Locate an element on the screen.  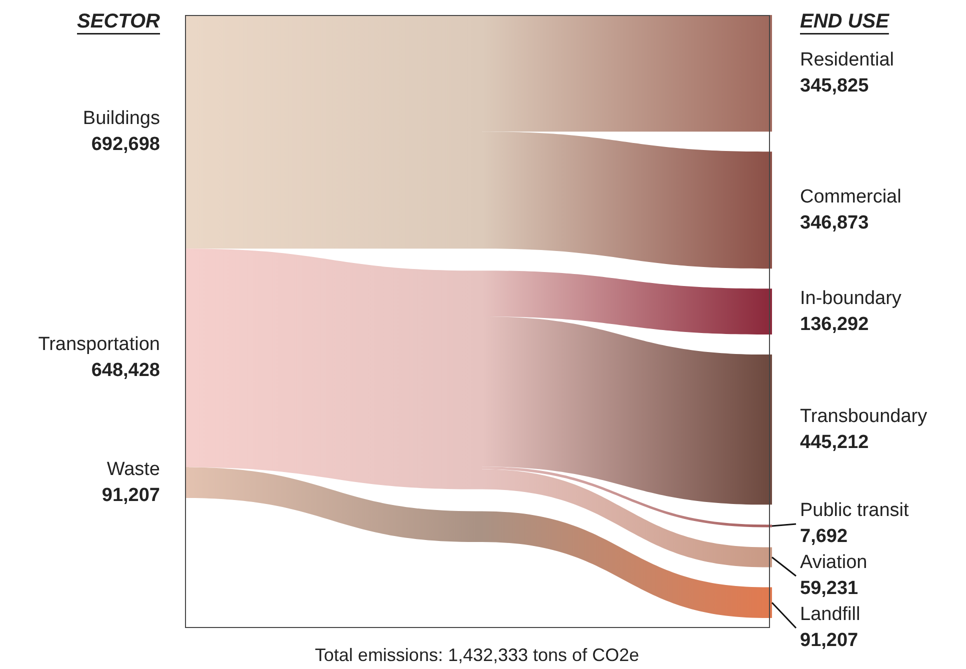
data-label: 346,873 is located at coordinates (834, 223).